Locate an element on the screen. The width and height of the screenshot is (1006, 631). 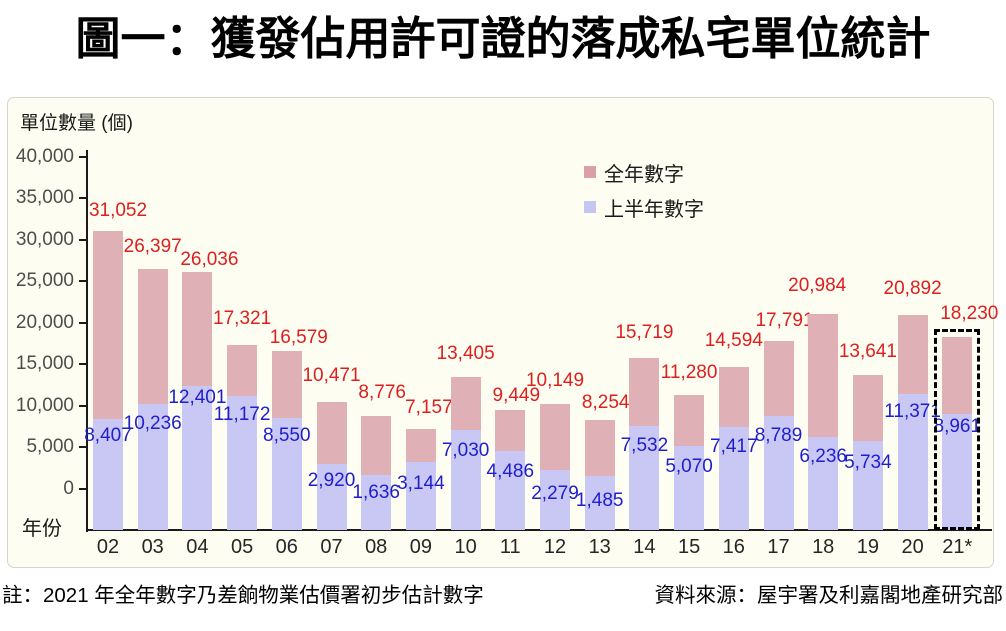
value-label-full-year: 17,321 is located at coordinates (242, 318).